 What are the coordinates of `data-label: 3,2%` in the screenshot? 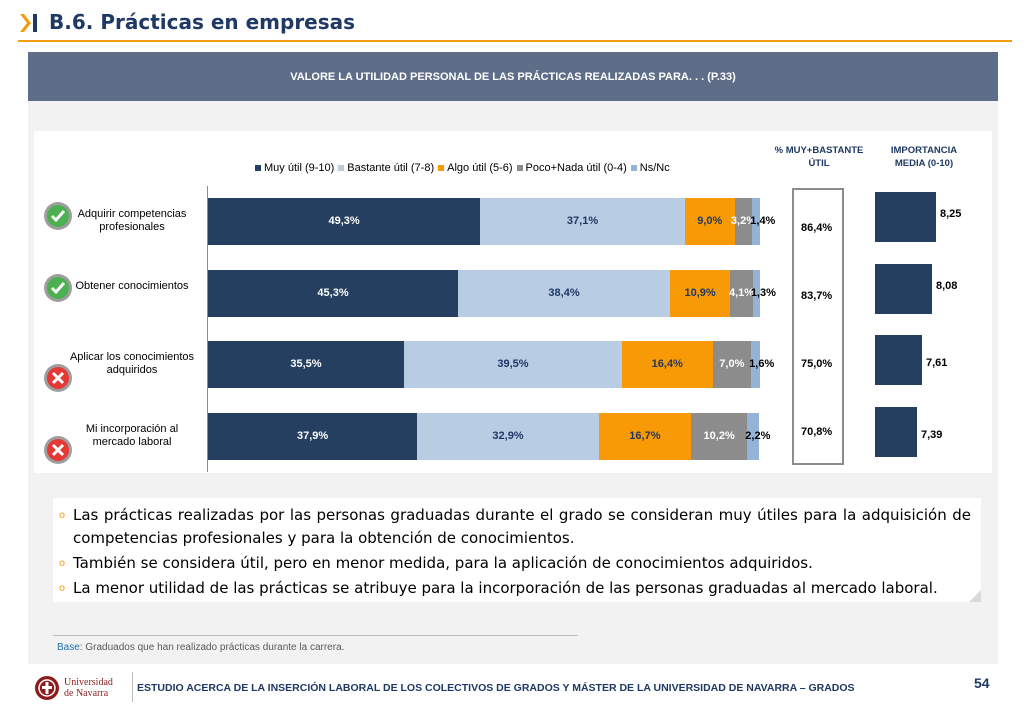 It's located at (743, 221).